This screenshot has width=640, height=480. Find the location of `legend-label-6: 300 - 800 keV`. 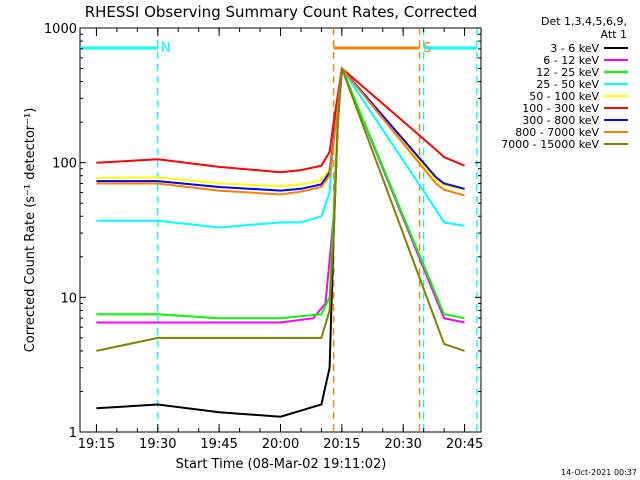

legend-label-6: 300 - 800 keV is located at coordinates (560, 120).